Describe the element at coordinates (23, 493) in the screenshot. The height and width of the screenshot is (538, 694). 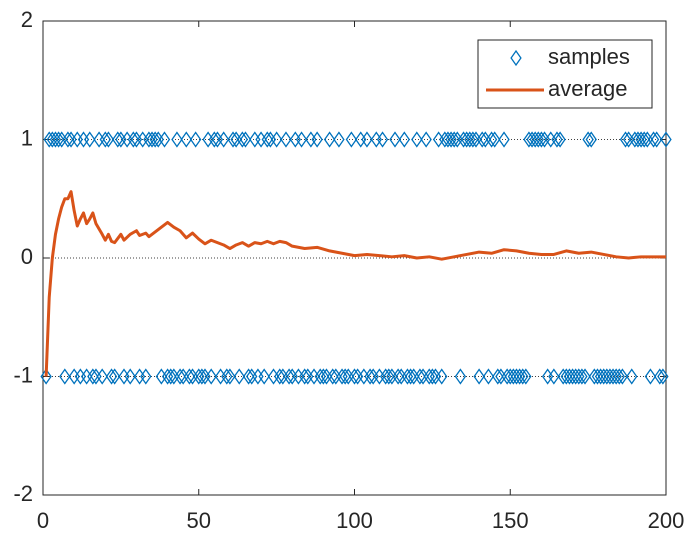
I see `y-tick-label: -2` at that location.